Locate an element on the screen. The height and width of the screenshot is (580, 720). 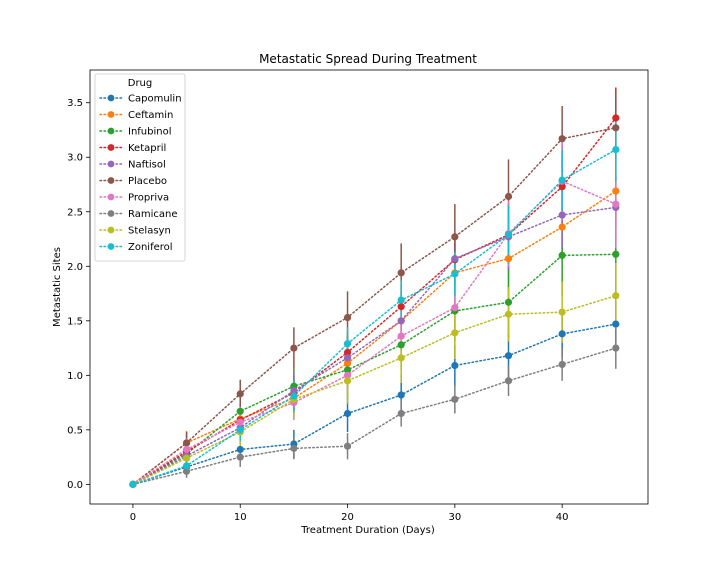
y-tick-label: 1.0 is located at coordinates (75, 376).